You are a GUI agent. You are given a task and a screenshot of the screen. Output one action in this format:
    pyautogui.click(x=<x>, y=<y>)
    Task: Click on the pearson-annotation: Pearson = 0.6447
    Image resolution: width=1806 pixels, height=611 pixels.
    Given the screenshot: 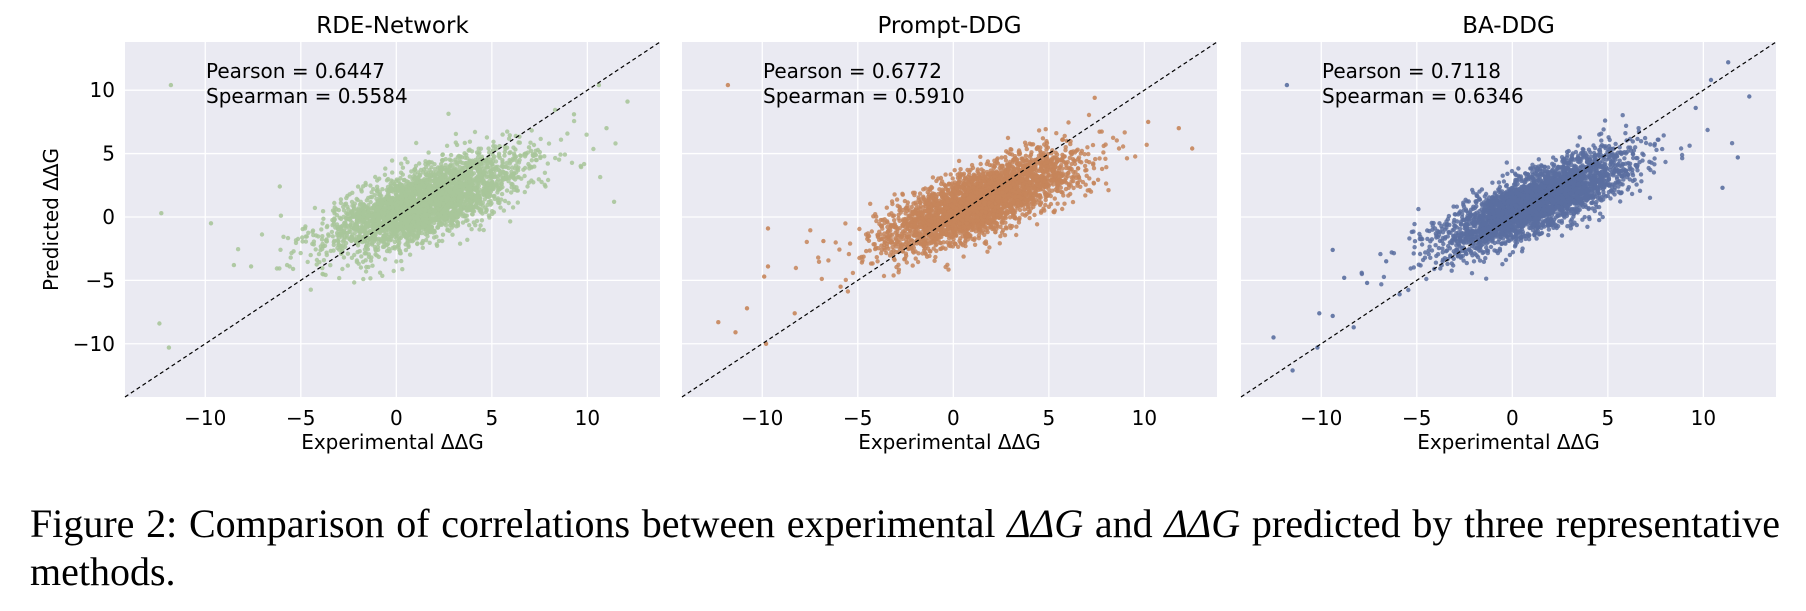 What is the action you would take?
    pyautogui.click(x=295, y=71)
    